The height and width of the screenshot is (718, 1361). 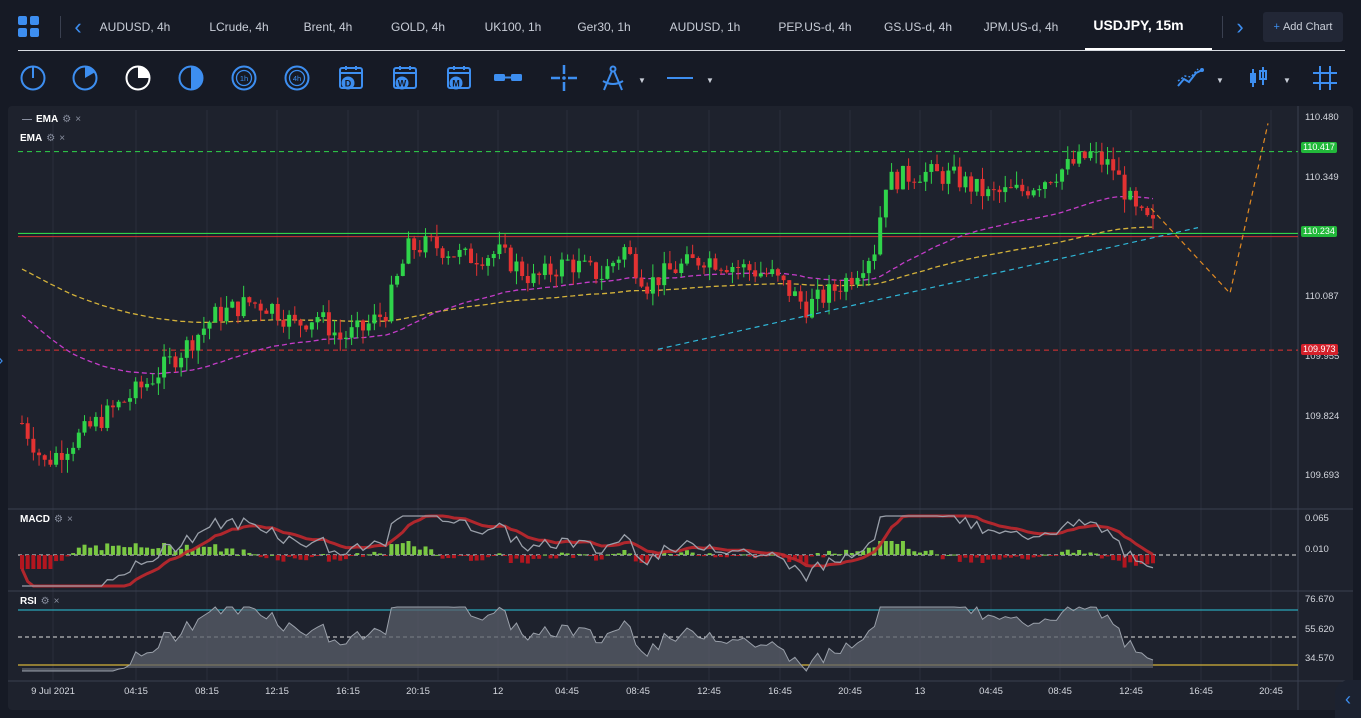 What do you see at coordinates (1258, 78) in the screenshot?
I see `chart-type-candles-icon` at bounding box center [1258, 78].